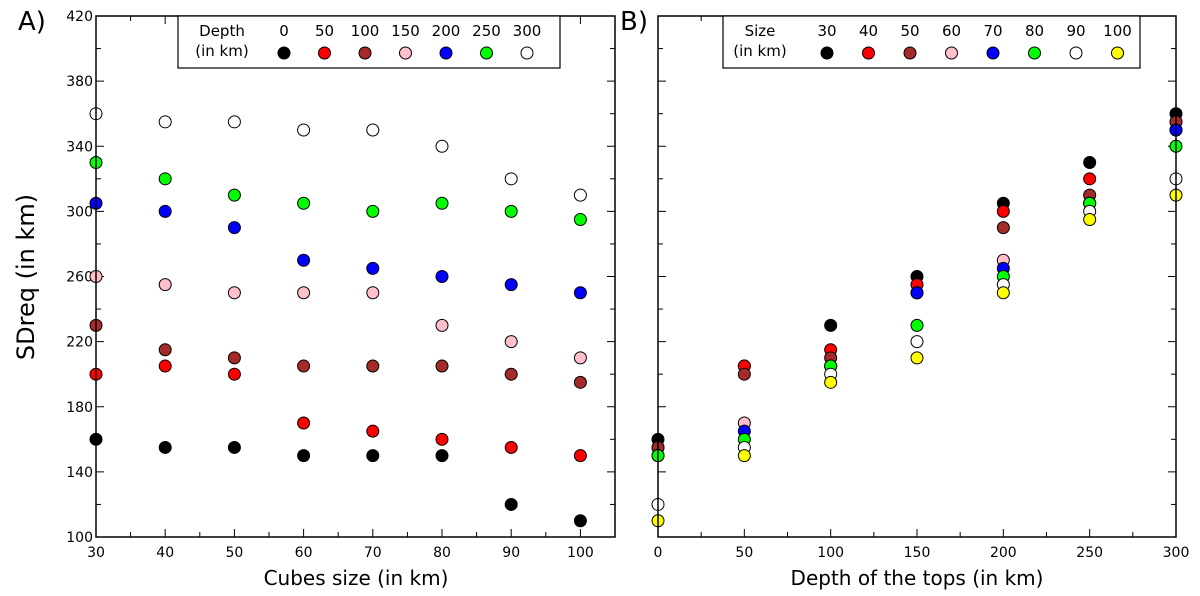  I want to click on legend-label-a: 250, so click(486, 31).